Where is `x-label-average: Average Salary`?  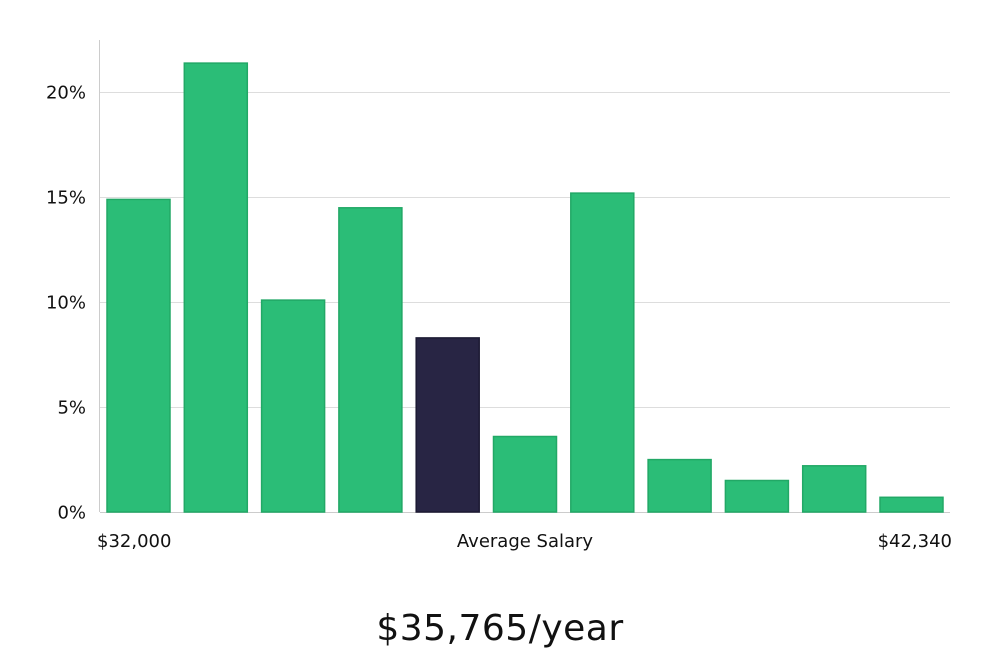
x-label-average: Average Salary is located at coordinates (525, 541).